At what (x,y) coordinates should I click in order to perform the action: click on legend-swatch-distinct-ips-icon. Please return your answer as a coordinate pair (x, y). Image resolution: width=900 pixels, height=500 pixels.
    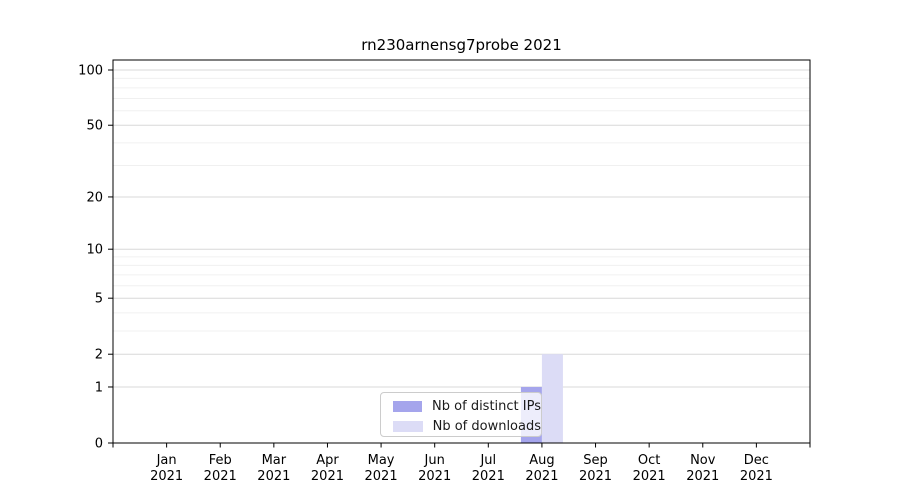
    Looking at the image, I should click on (408, 406).